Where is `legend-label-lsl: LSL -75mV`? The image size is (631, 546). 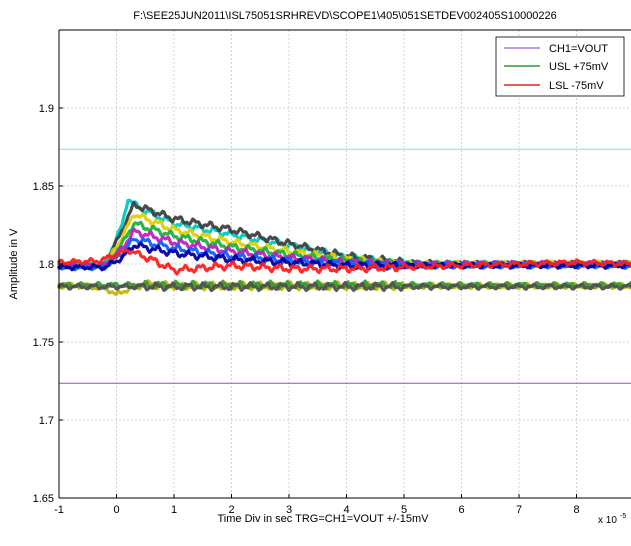 legend-label-lsl: LSL -75mV is located at coordinates (576, 86).